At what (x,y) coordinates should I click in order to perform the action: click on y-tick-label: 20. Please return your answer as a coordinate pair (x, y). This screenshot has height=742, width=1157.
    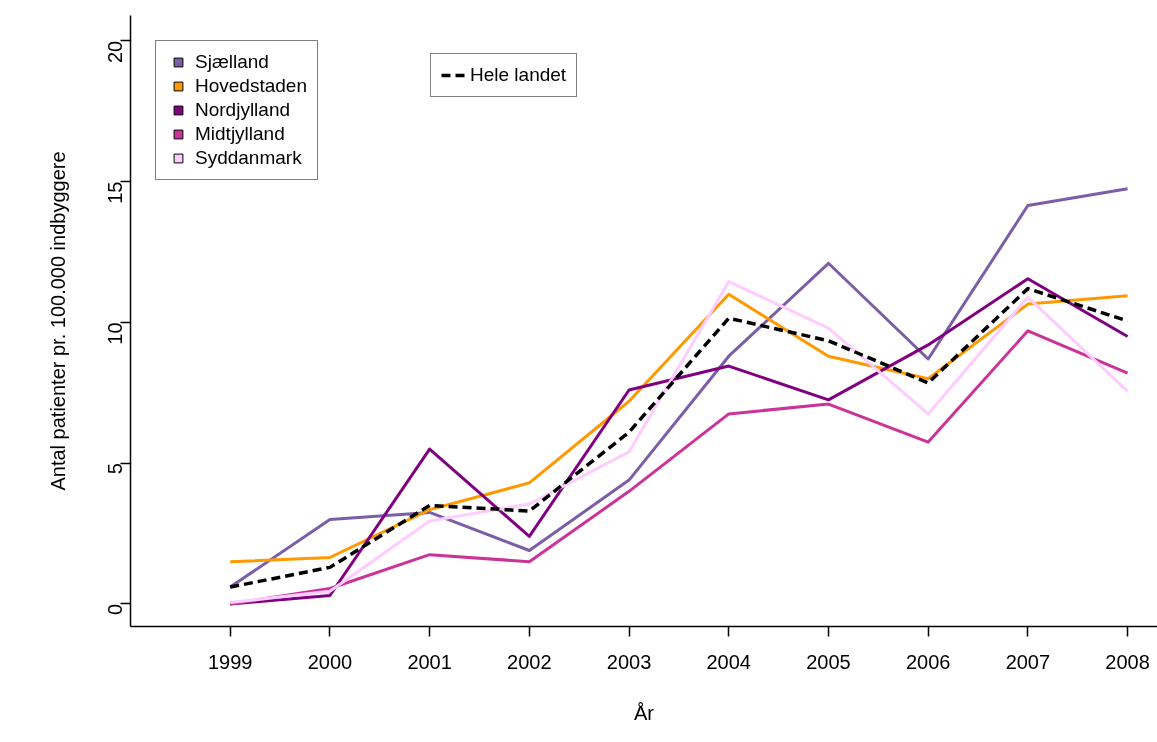
    Looking at the image, I should click on (115, 52).